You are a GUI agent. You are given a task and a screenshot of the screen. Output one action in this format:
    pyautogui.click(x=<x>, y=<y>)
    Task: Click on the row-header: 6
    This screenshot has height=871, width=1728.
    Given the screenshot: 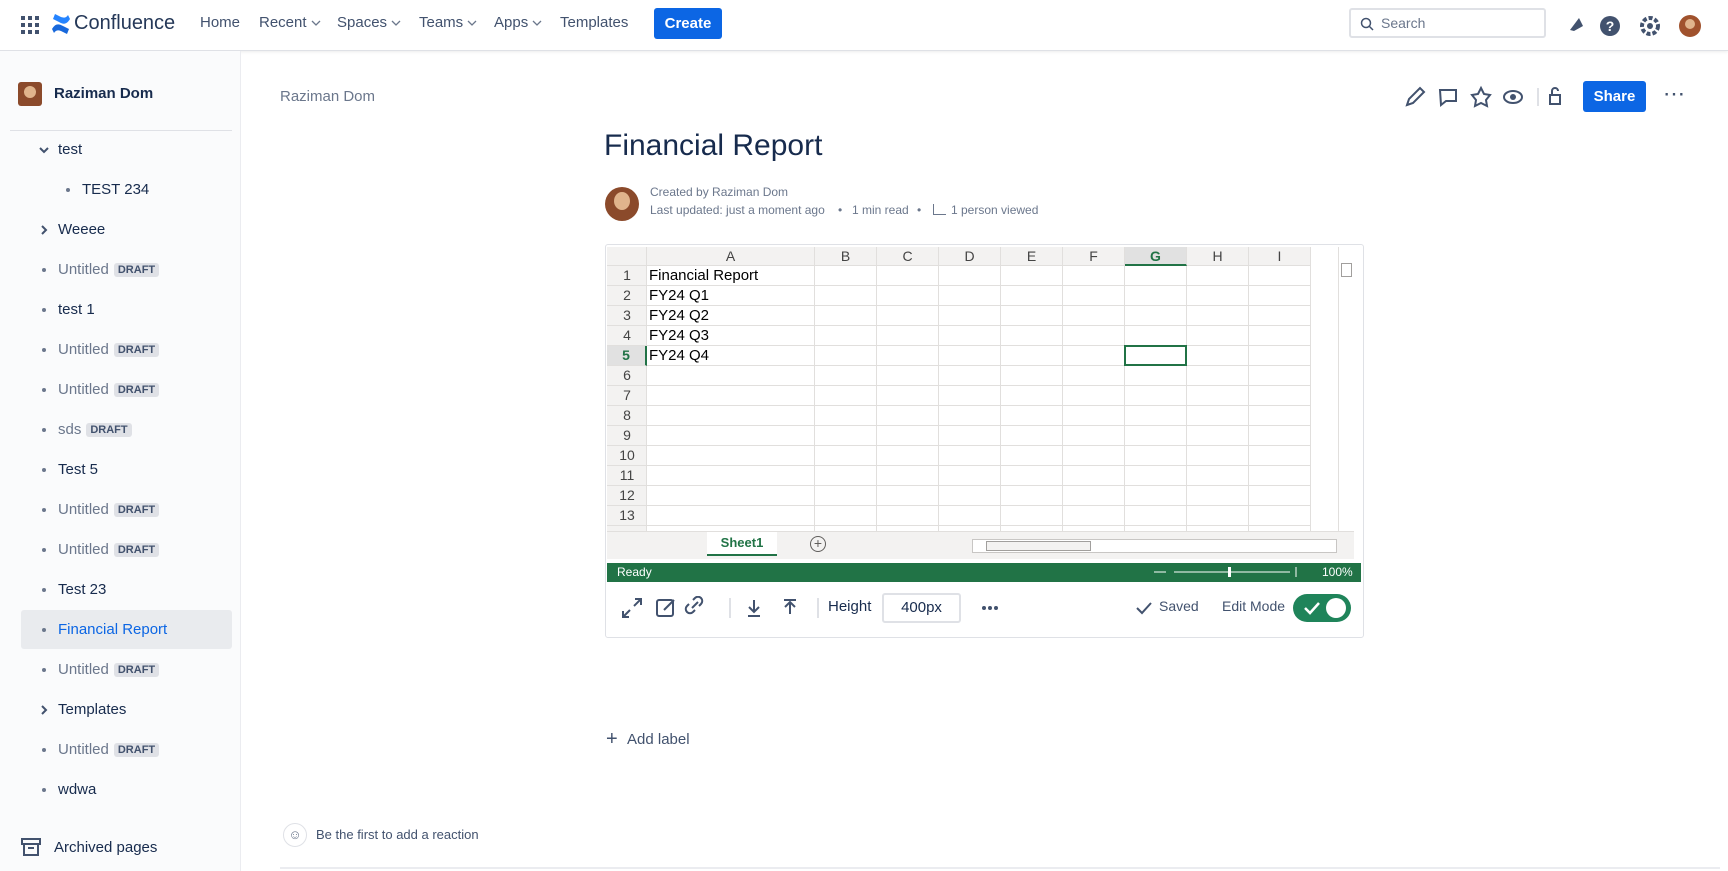 What is the action you would take?
    pyautogui.click(x=627, y=376)
    